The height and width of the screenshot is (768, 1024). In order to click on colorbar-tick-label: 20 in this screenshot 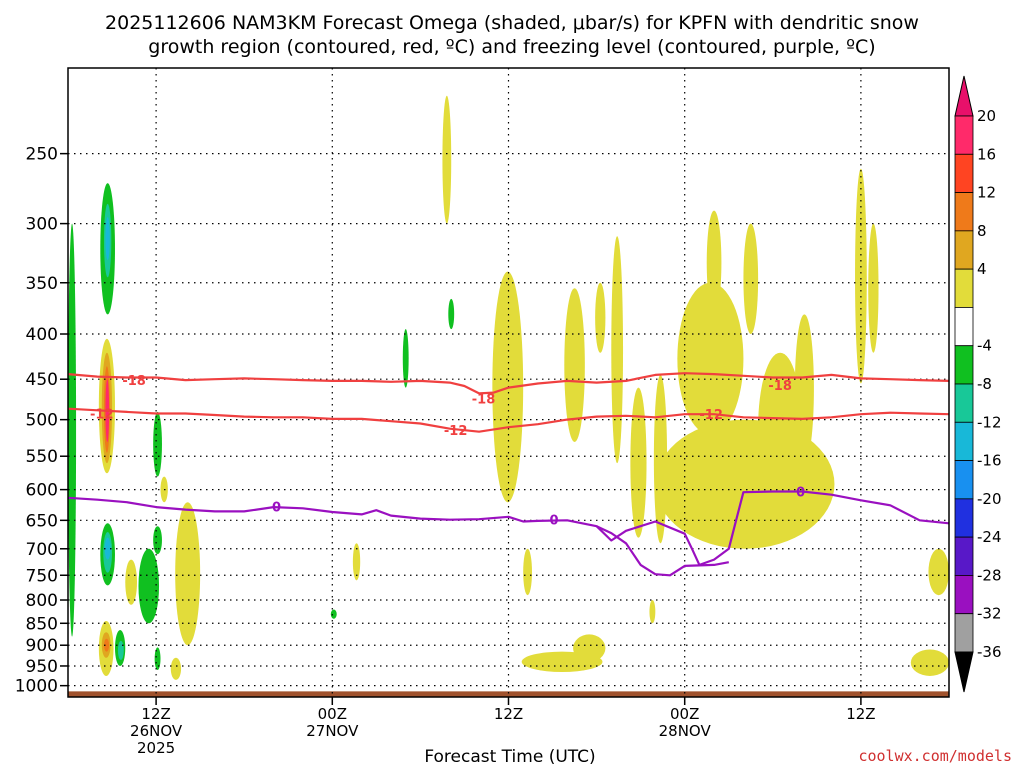, I will do `click(986, 116)`.